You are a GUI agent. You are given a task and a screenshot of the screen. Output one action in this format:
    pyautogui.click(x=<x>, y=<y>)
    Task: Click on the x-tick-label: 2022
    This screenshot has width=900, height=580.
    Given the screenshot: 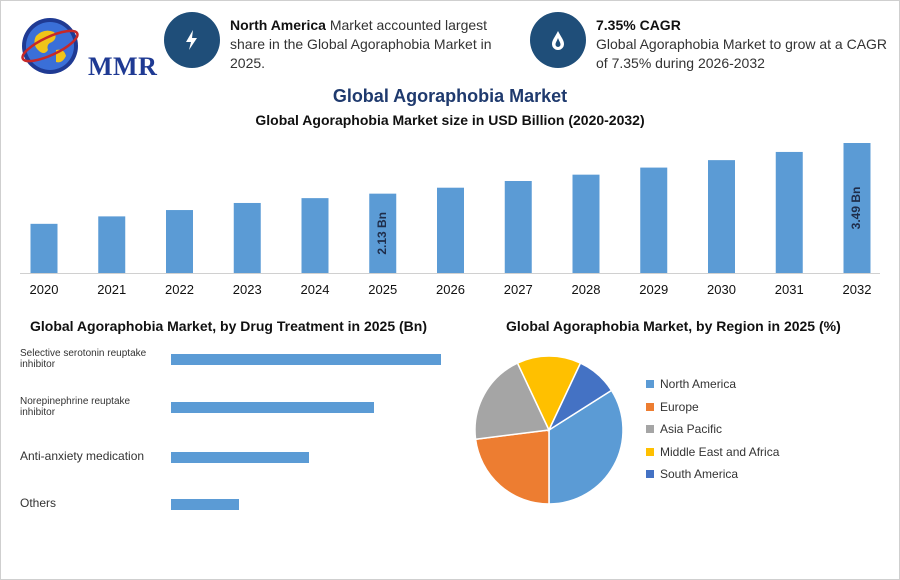 What is the action you would take?
    pyautogui.click(x=179, y=289)
    